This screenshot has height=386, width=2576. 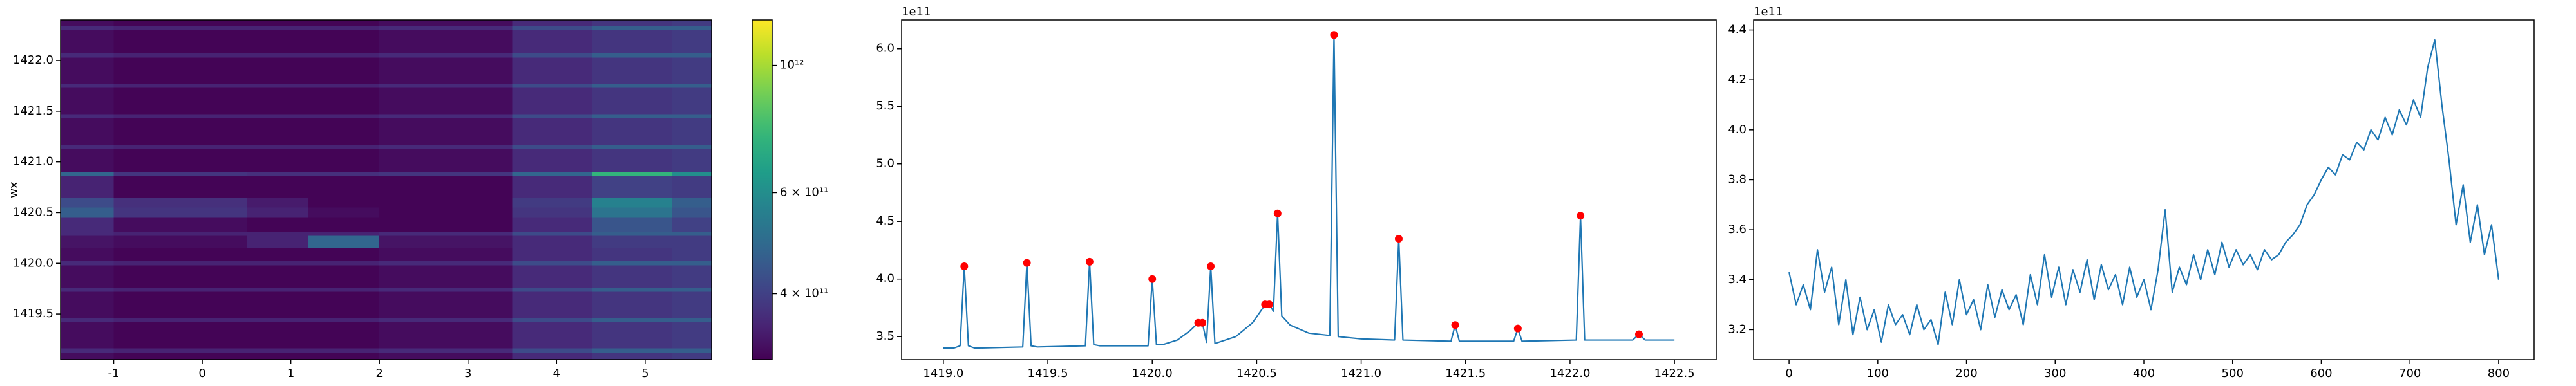 I want to click on x-tick-label: -1, so click(x=114, y=373).